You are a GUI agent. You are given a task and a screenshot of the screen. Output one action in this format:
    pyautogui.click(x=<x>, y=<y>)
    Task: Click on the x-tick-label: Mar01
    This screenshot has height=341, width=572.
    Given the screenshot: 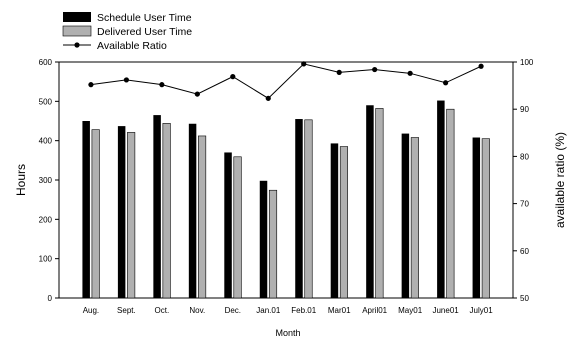 What is the action you would take?
    pyautogui.click(x=339, y=310)
    